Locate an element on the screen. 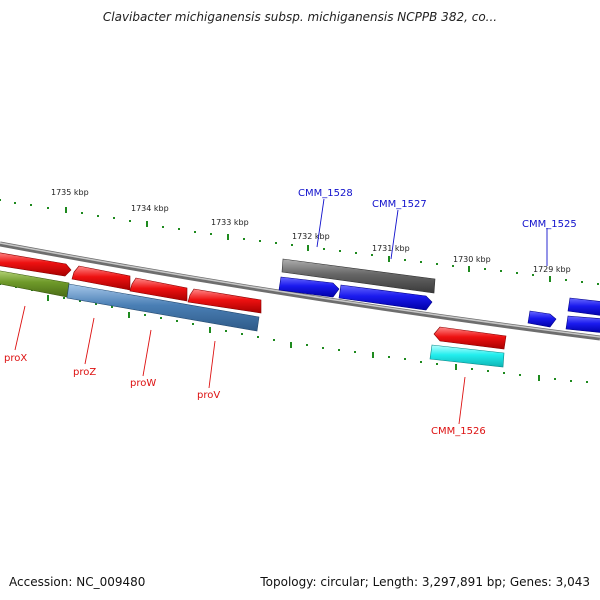  gene-proW is located at coordinates (158, 289).